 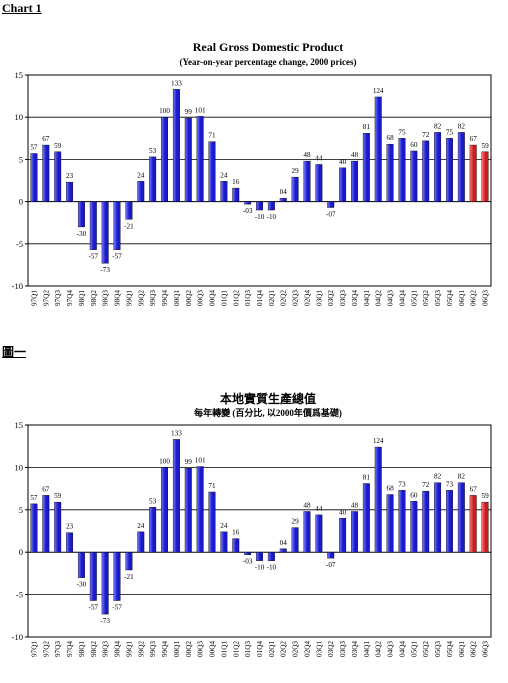 What do you see at coordinates (438, 298) in the screenshot?
I see `x-tick-label: 05Q3` at bounding box center [438, 298].